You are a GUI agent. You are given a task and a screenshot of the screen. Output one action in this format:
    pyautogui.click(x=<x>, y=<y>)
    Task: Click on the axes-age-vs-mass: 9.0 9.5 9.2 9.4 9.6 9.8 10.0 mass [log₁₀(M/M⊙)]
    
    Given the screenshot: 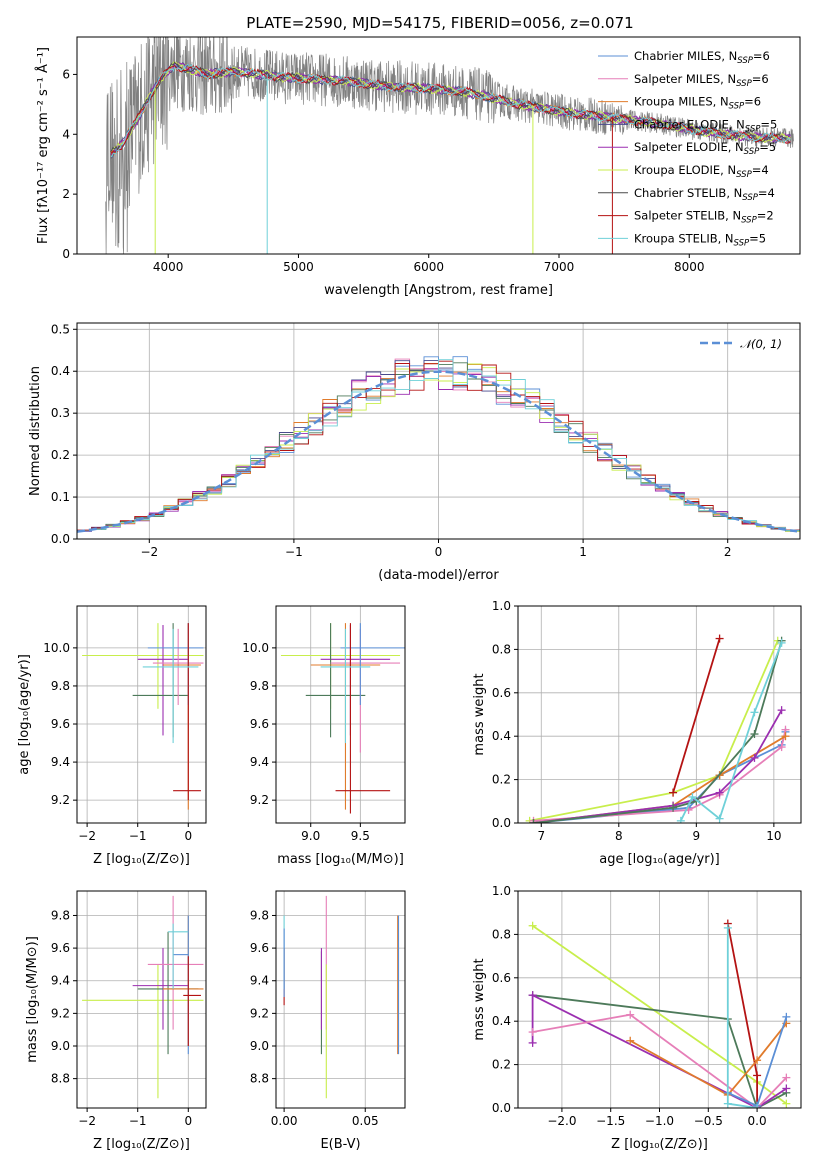 What is the action you would take?
    pyautogui.click(x=324, y=736)
    